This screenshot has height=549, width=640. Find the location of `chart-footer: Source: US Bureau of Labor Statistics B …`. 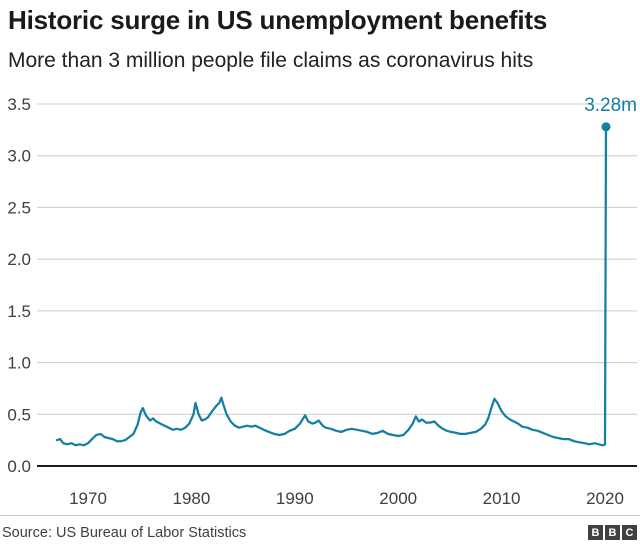

chart-footer: Source: US Bureau of Labor Statistics B … is located at coordinates (320, 532).